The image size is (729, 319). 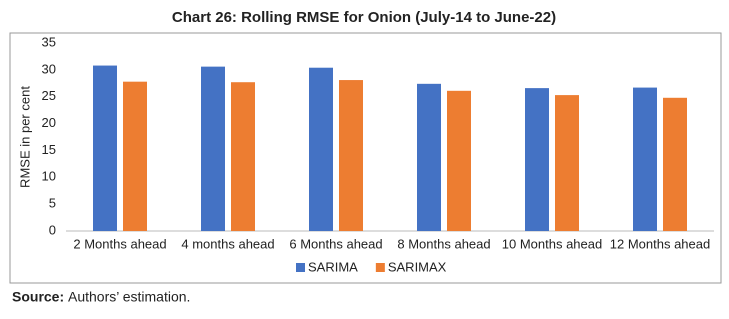 I want to click on x-tick-label: 4 months ahead, so click(x=227, y=243).